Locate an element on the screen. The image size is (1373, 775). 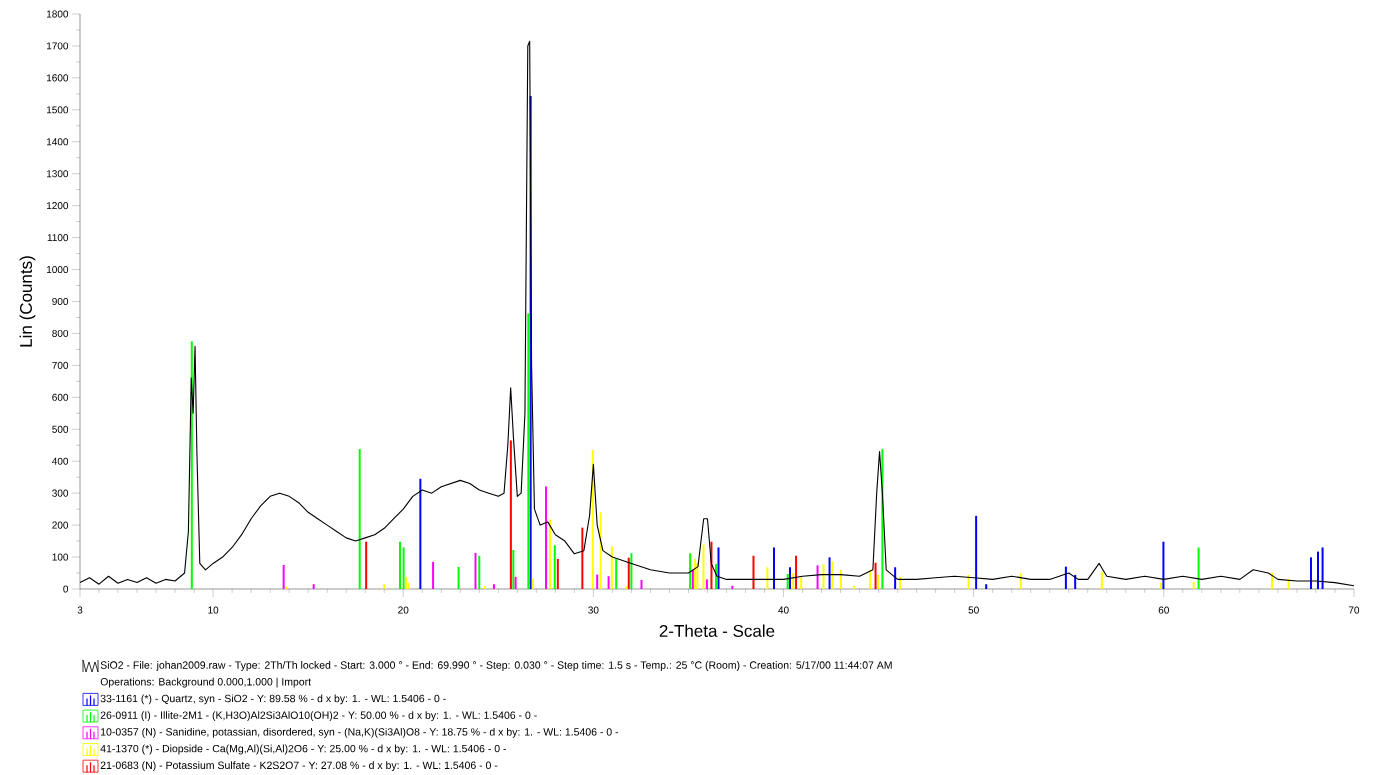
x-tick-label: 20 is located at coordinates (403, 610).